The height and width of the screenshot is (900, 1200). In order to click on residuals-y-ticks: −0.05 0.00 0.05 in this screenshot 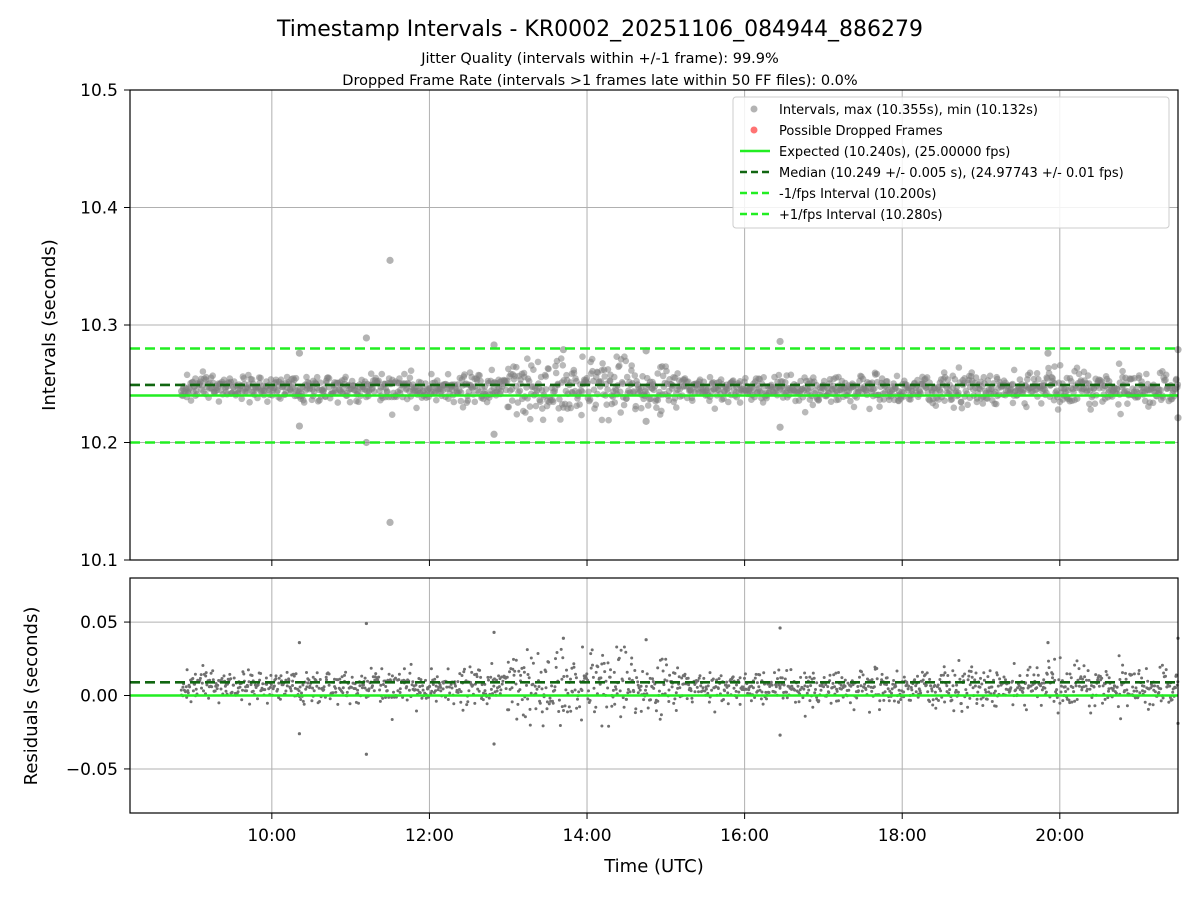, I will do `click(98, 696)`.